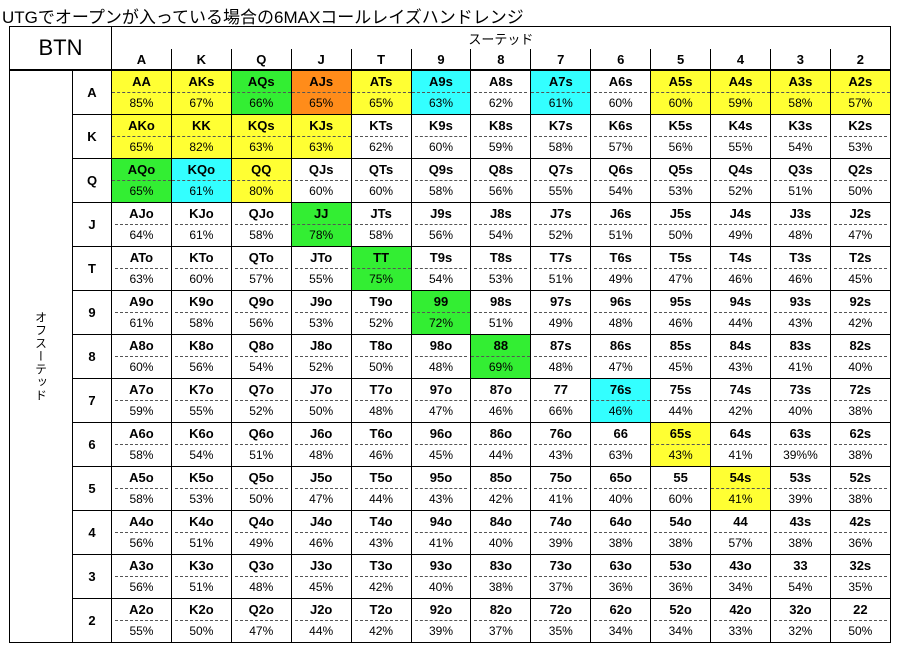 This screenshot has height=650, width=901. I want to click on hand-cell: T8s 53%, so click(501, 268).